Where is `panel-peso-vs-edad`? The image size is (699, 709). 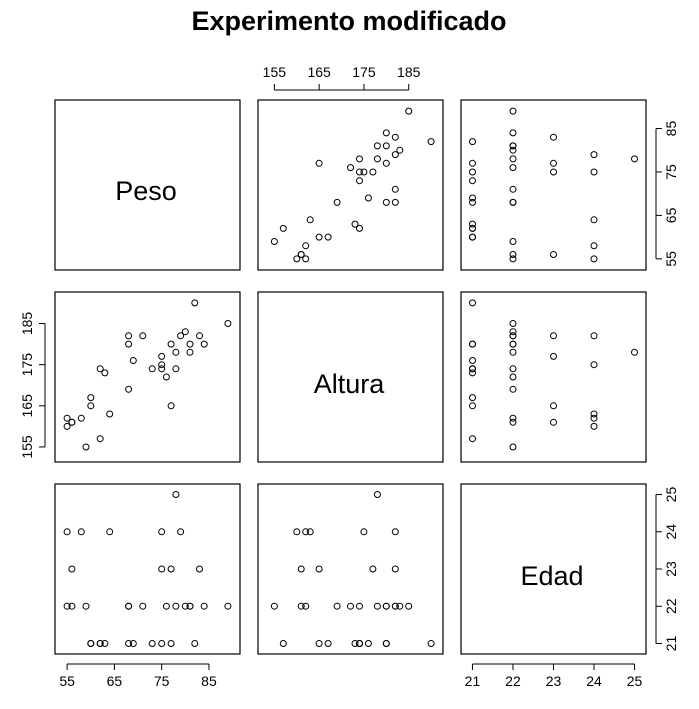
panel-peso-vs-edad is located at coordinates (553, 185).